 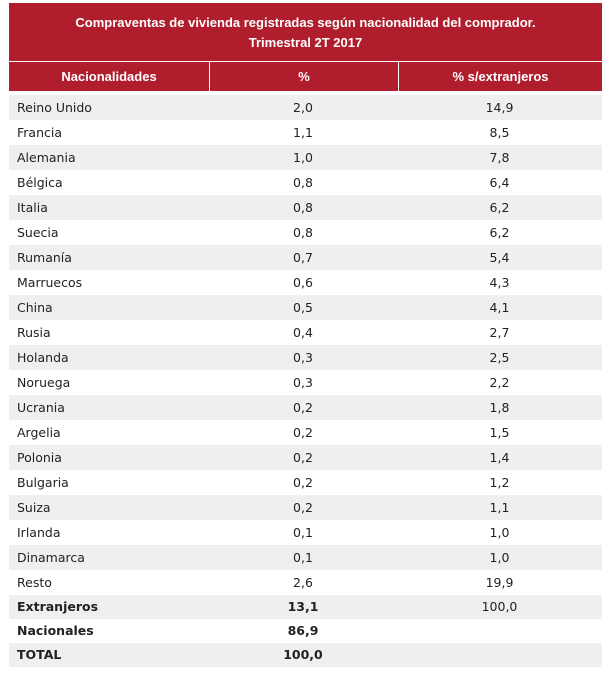 I want to click on summary-pct-cell: 13,1, so click(x=303, y=606).